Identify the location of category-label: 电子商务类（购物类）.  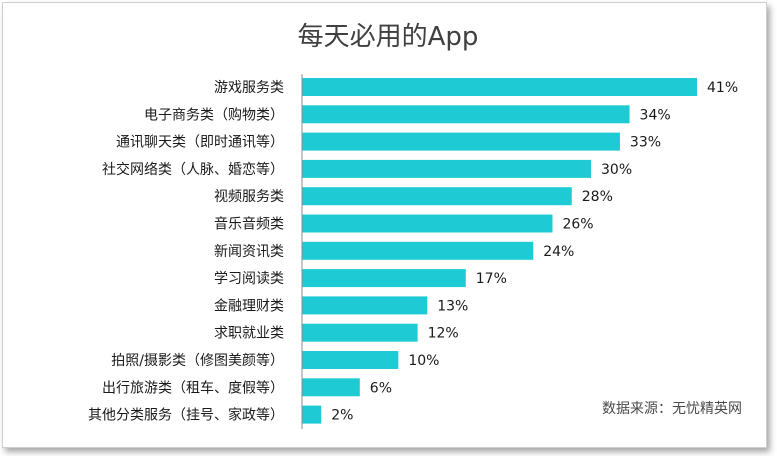
(214, 115).